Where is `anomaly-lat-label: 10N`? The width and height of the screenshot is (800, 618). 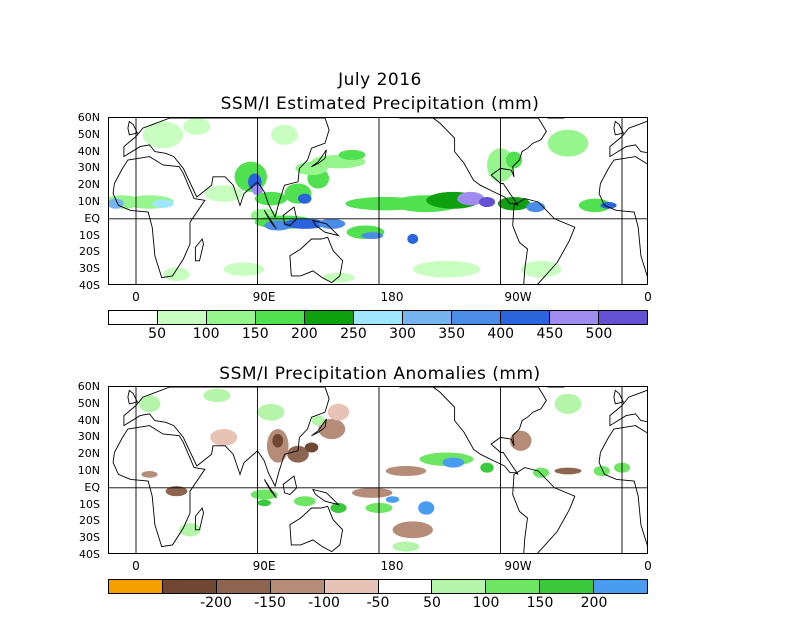 anomaly-lat-label: 10N is located at coordinates (88, 470).